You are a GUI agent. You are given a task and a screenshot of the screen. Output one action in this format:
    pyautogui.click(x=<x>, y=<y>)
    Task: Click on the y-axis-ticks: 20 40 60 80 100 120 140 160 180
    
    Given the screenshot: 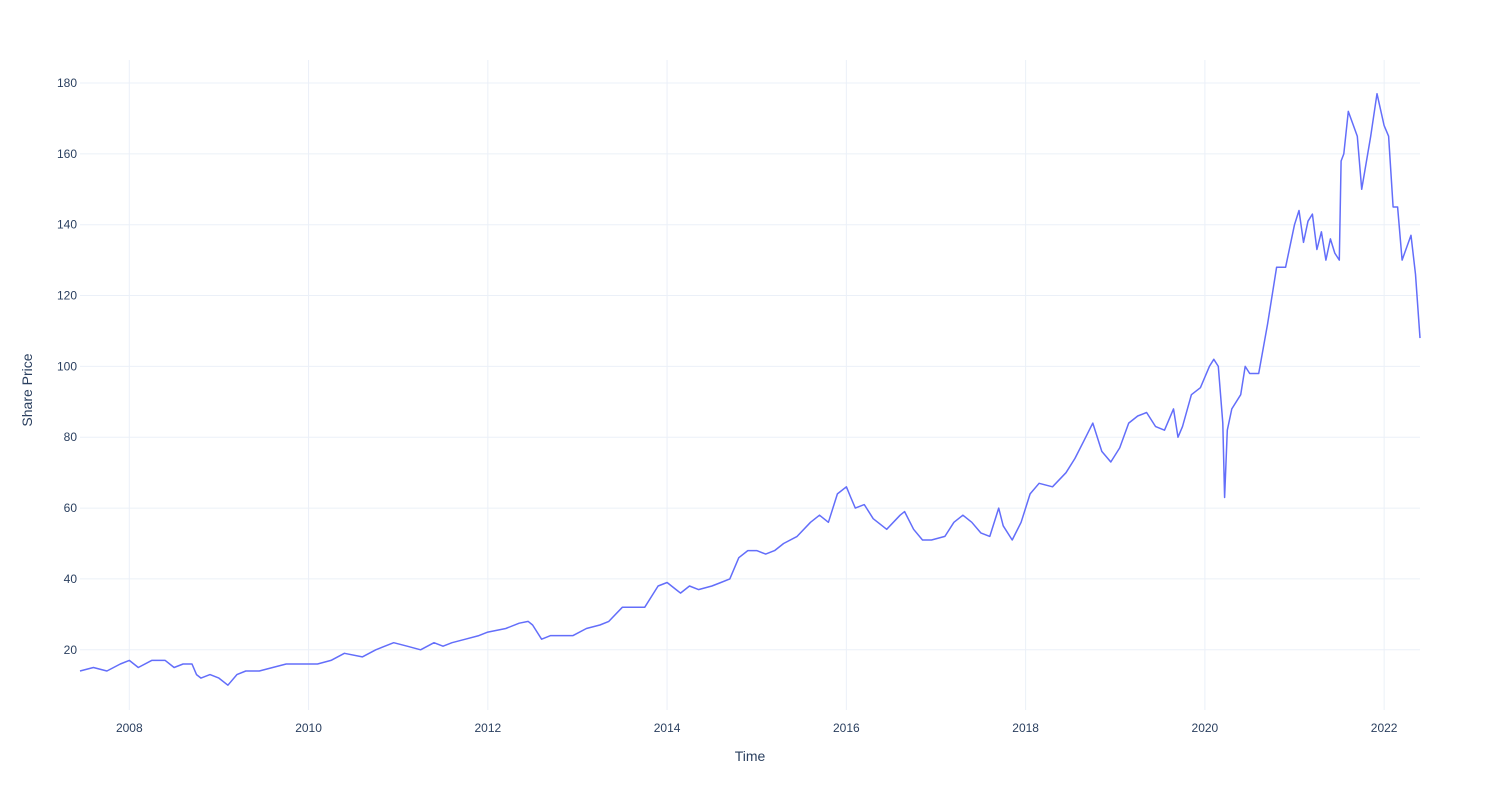 What is the action you would take?
    pyautogui.click(x=67, y=366)
    